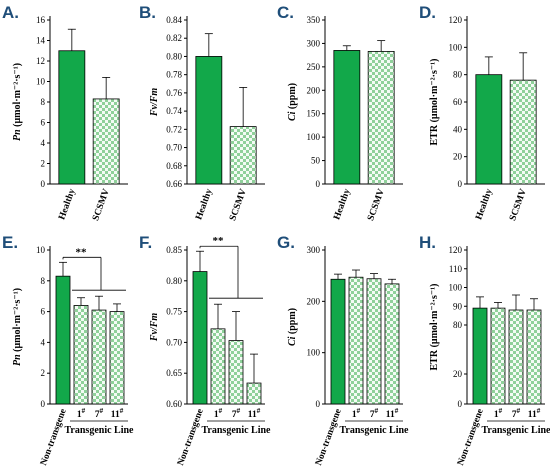 The image size is (550, 468). Describe the element at coordinates (458, 102) in the screenshot. I see `y-tick-label: 60` at that location.